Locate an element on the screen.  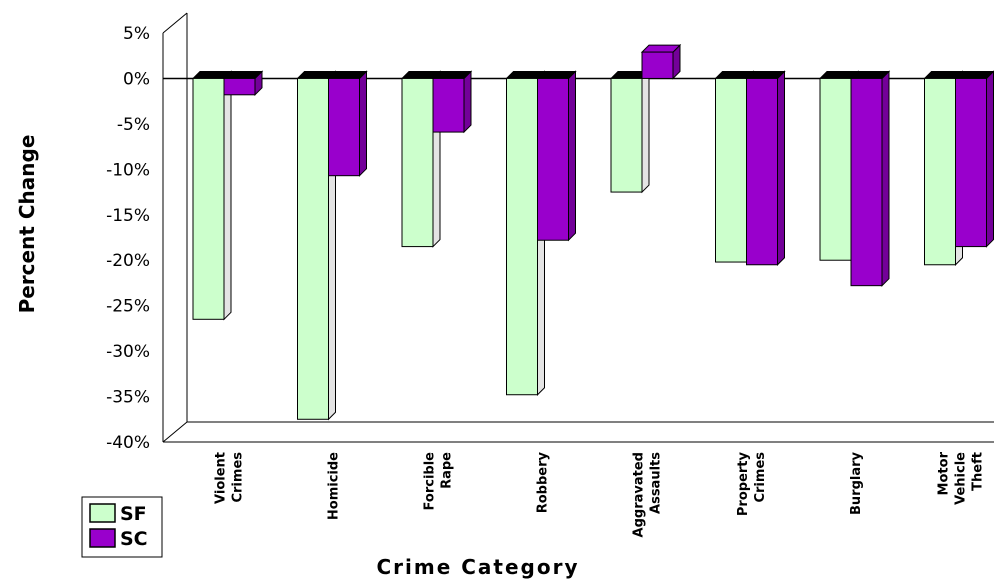
y-tick-labels: 5% 0% -5% -10% -15% -20% -25% -30% -35% -40% is located at coordinates (128, 238).